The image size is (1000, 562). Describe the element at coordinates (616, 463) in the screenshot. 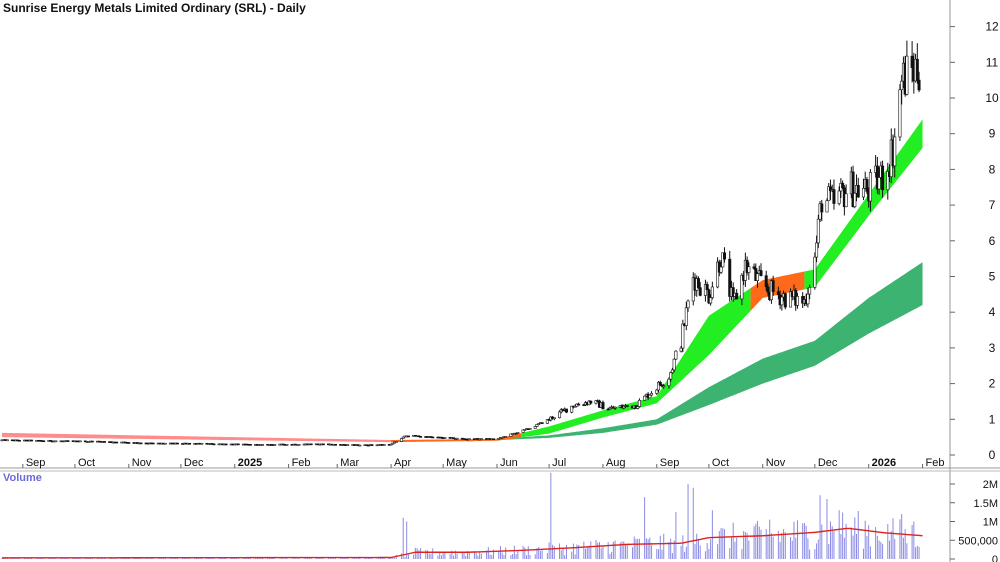

I see `date-tick-label: Aug` at that location.